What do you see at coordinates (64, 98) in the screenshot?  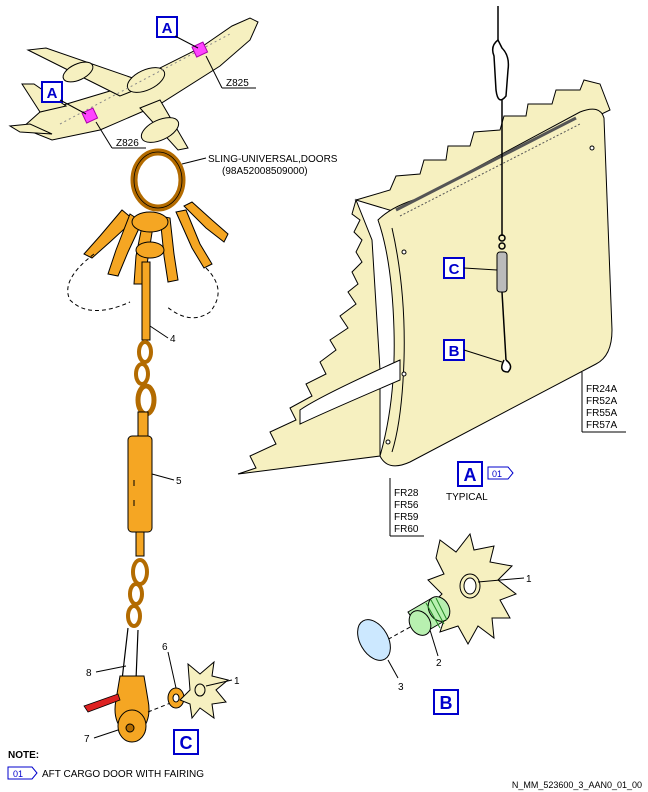 I see `aircraft-callout-bottom: A` at bounding box center [64, 98].